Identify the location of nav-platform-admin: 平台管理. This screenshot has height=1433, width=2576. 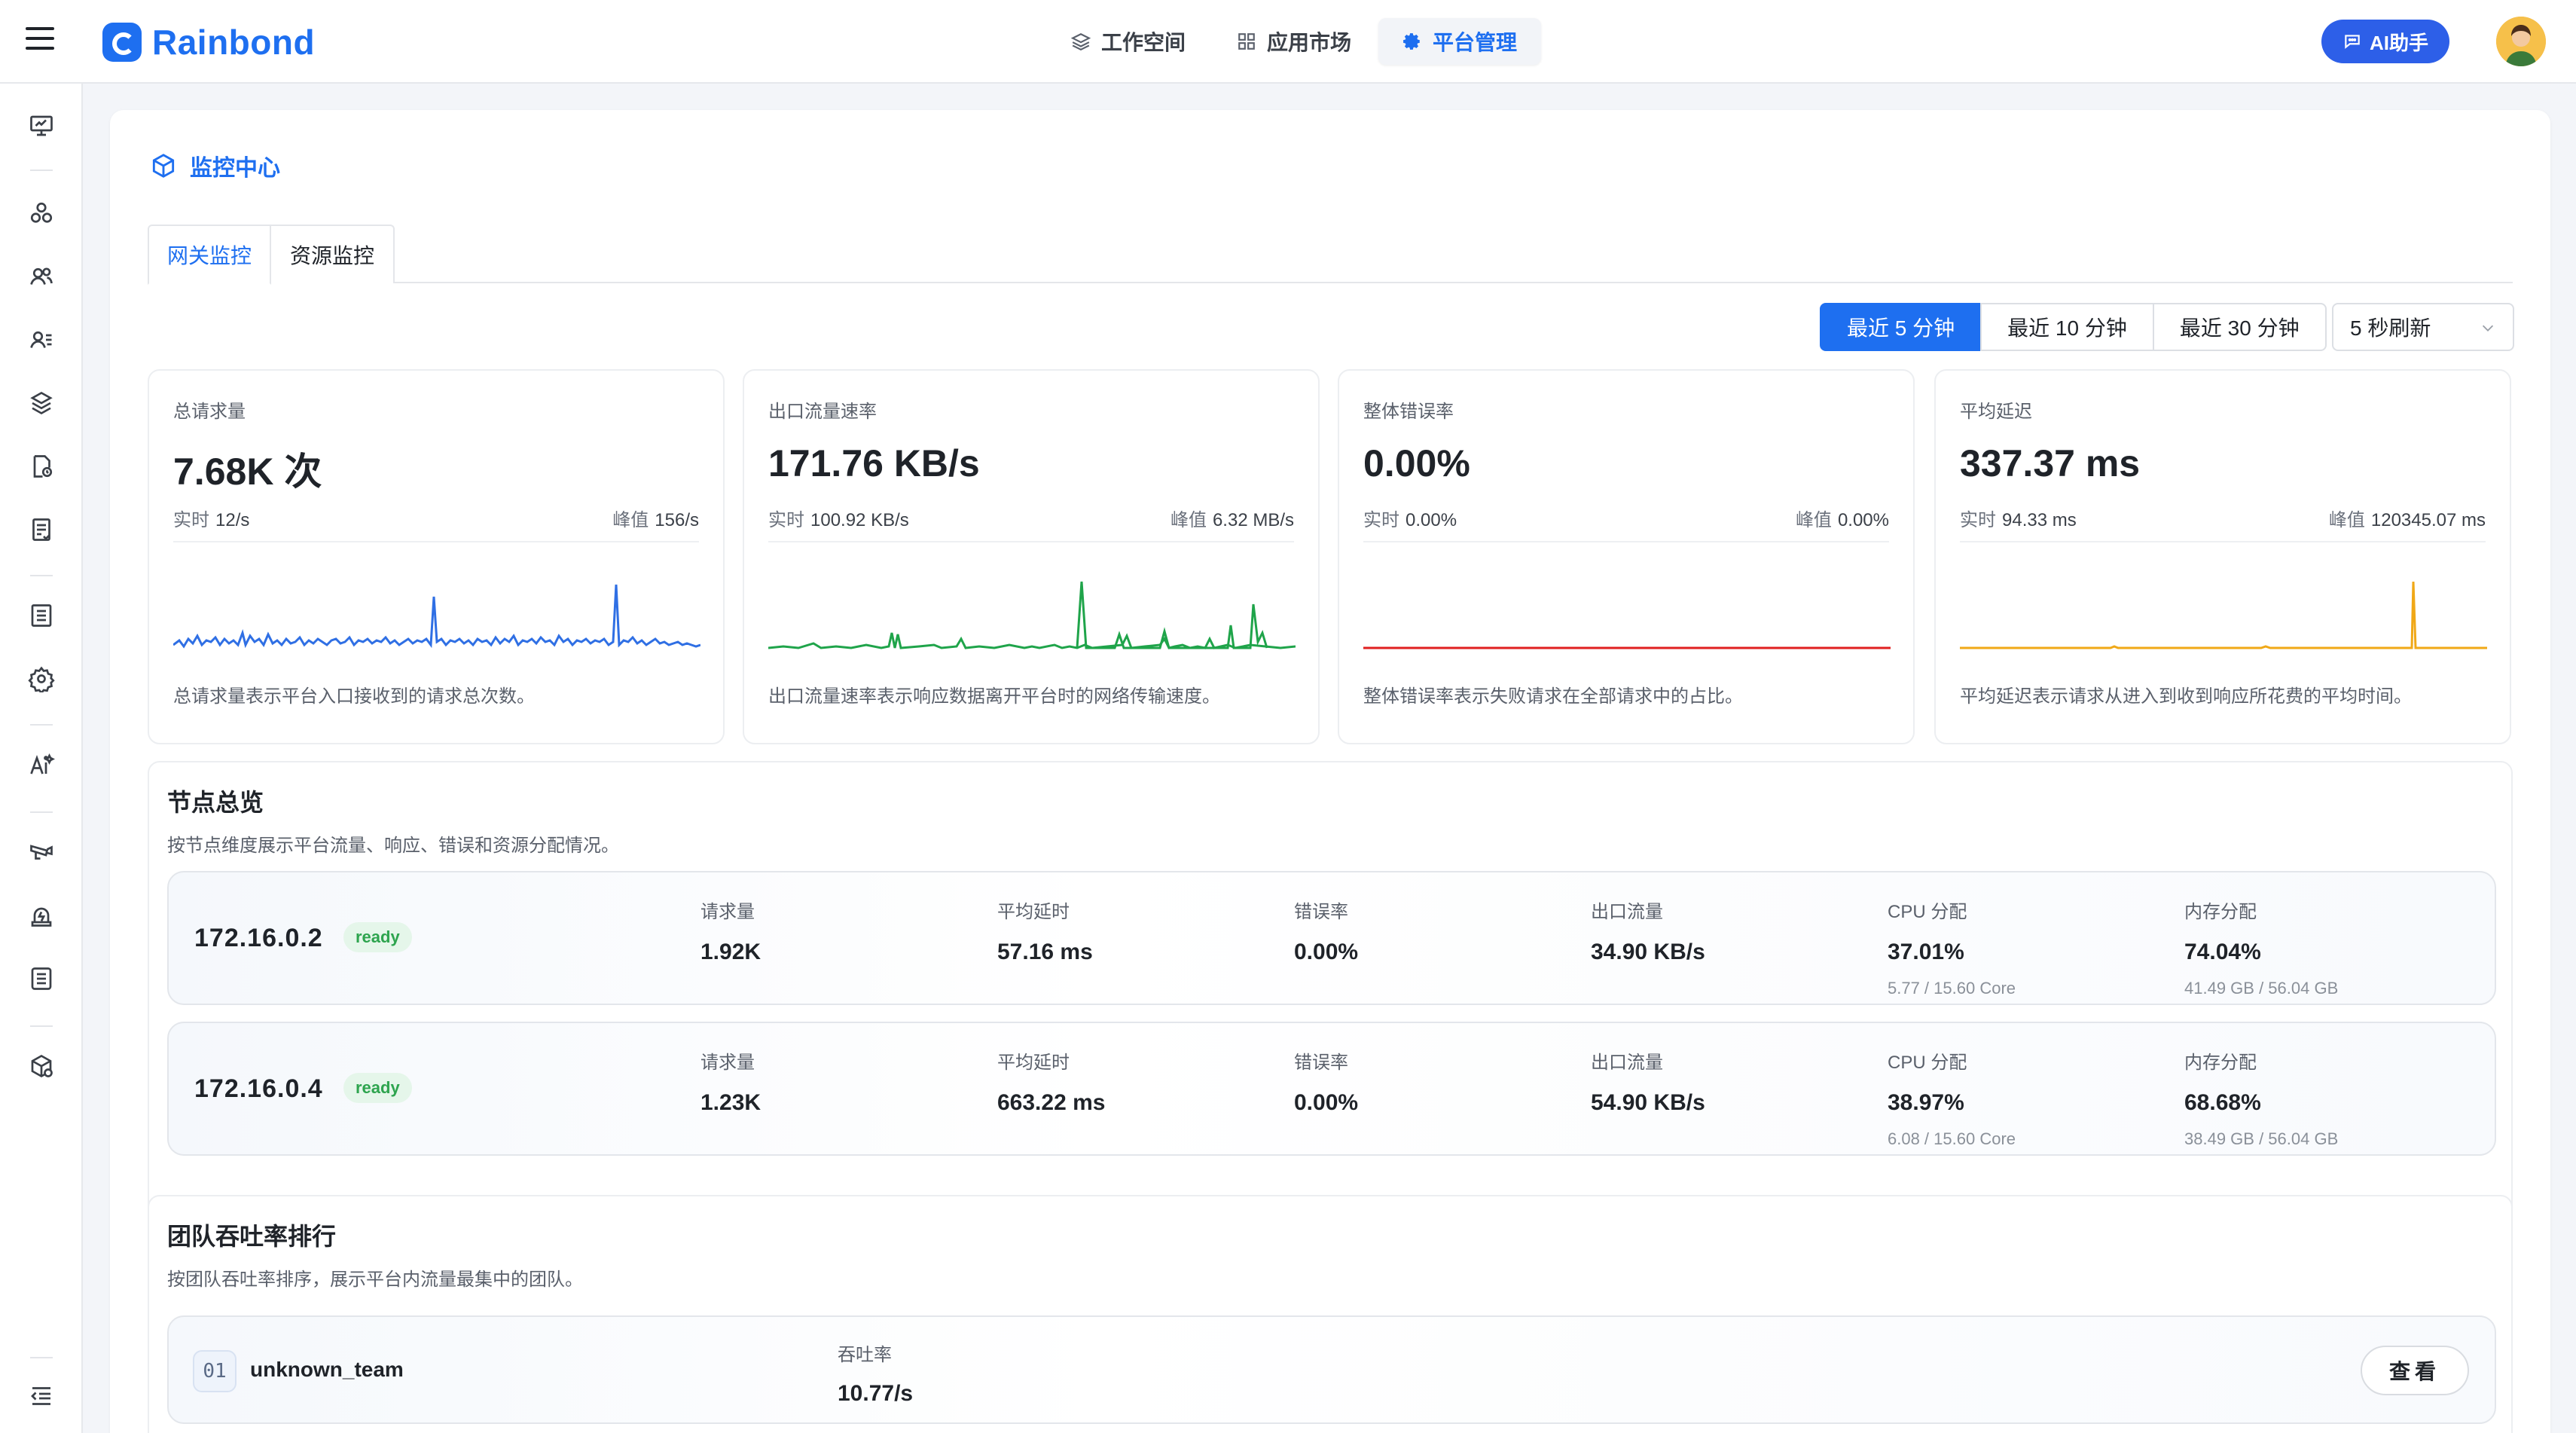
(1460, 41).